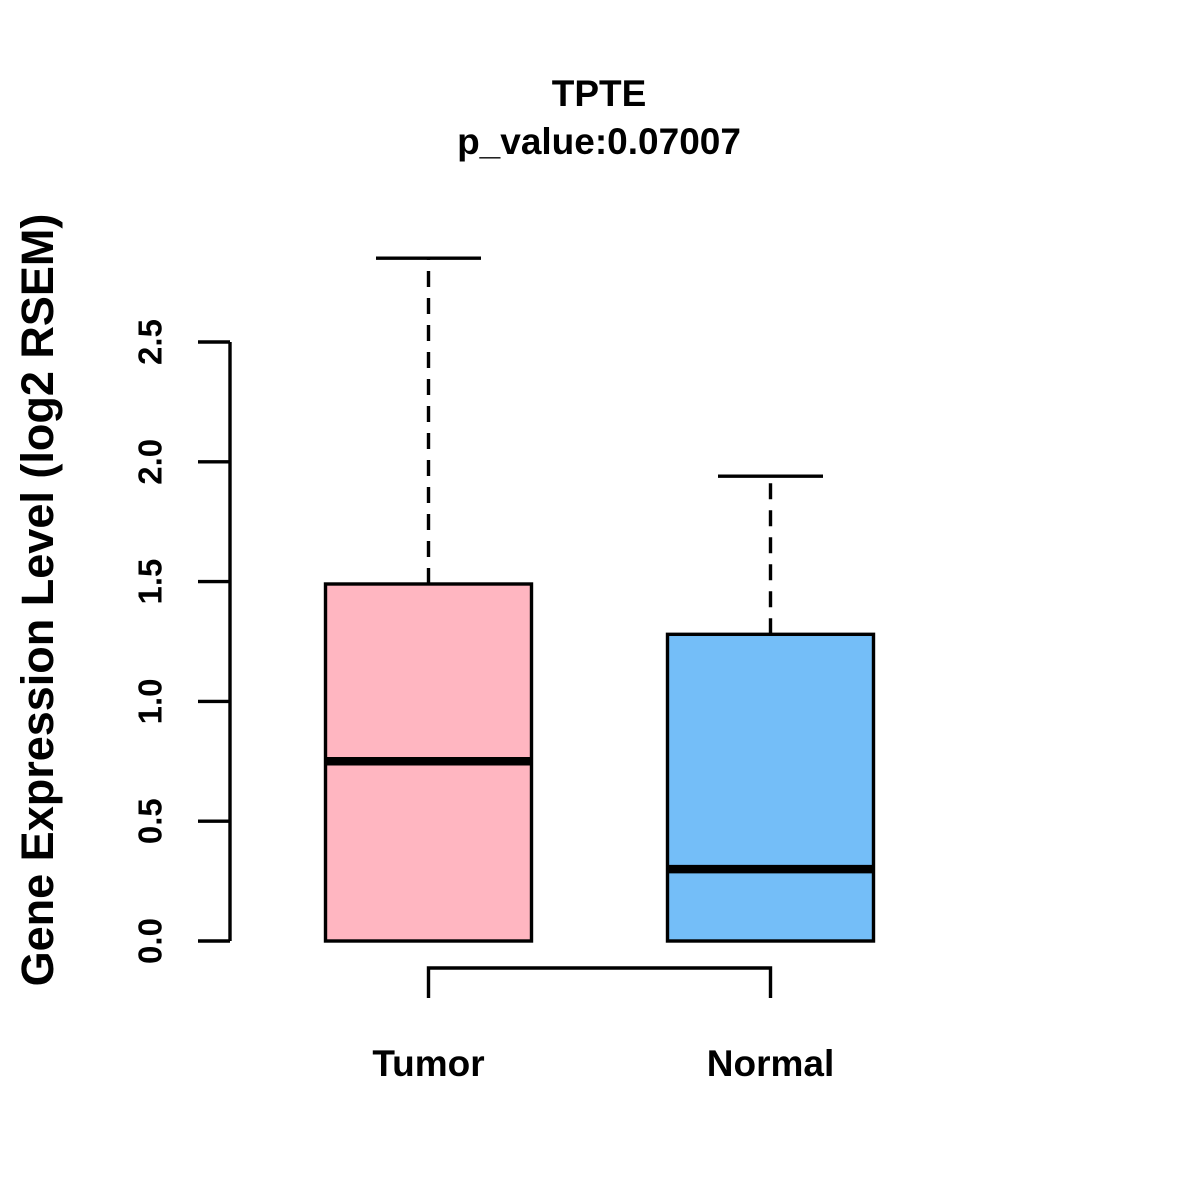 The width and height of the screenshot is (1200, 1200). Describe the element at coordinates (150, 701) in the screenshot. I see `y-tick-label: 1.0` at that location.